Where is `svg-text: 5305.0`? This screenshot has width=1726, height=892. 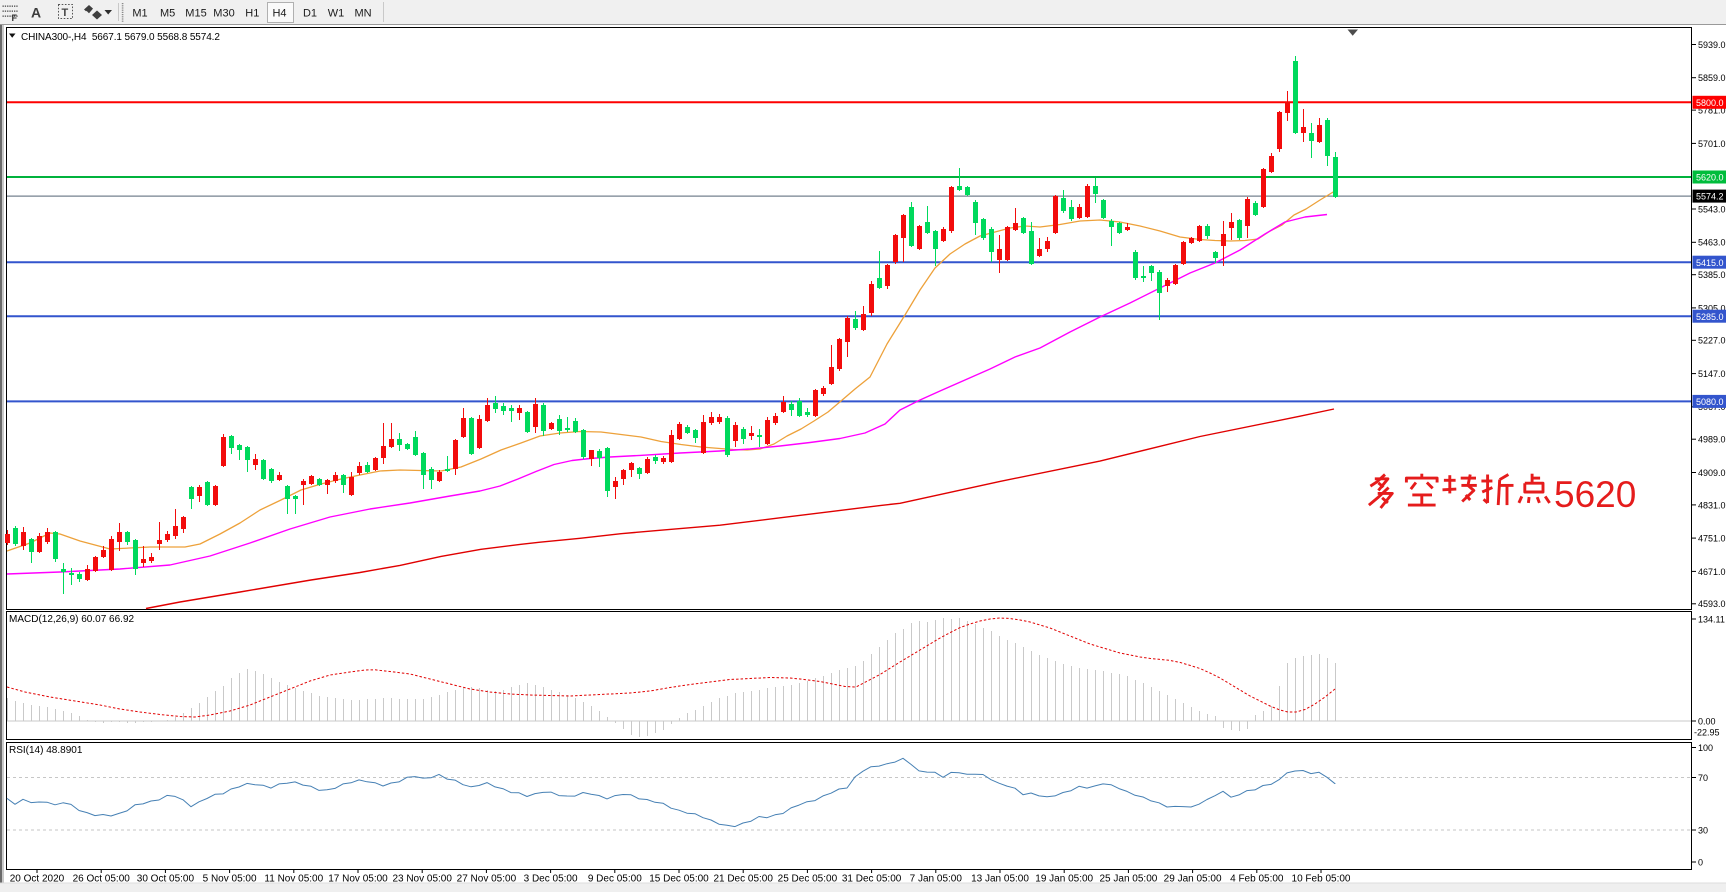 svg-text: 5305.0 is located at coordinates (1712, 308).